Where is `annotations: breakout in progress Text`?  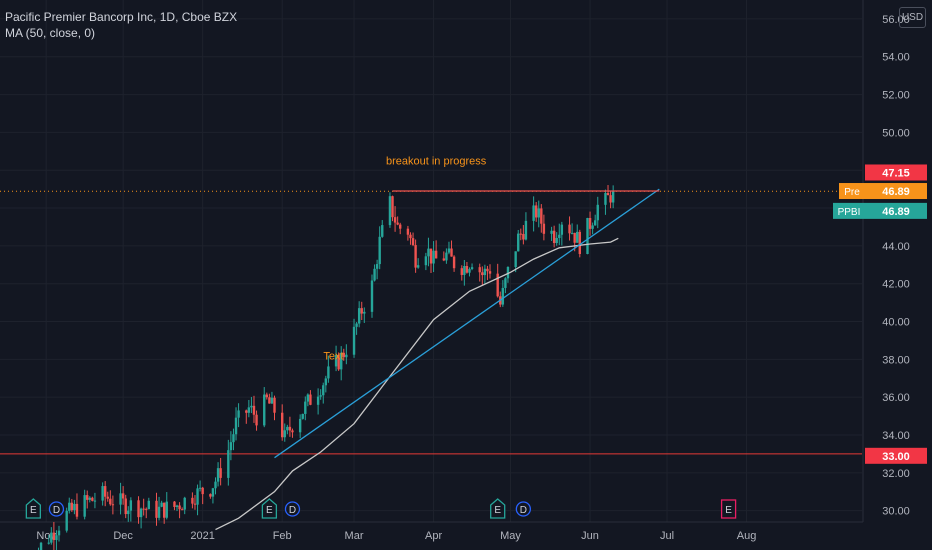 annotations: breakout in progress Text is located at coordinates (404, 259).